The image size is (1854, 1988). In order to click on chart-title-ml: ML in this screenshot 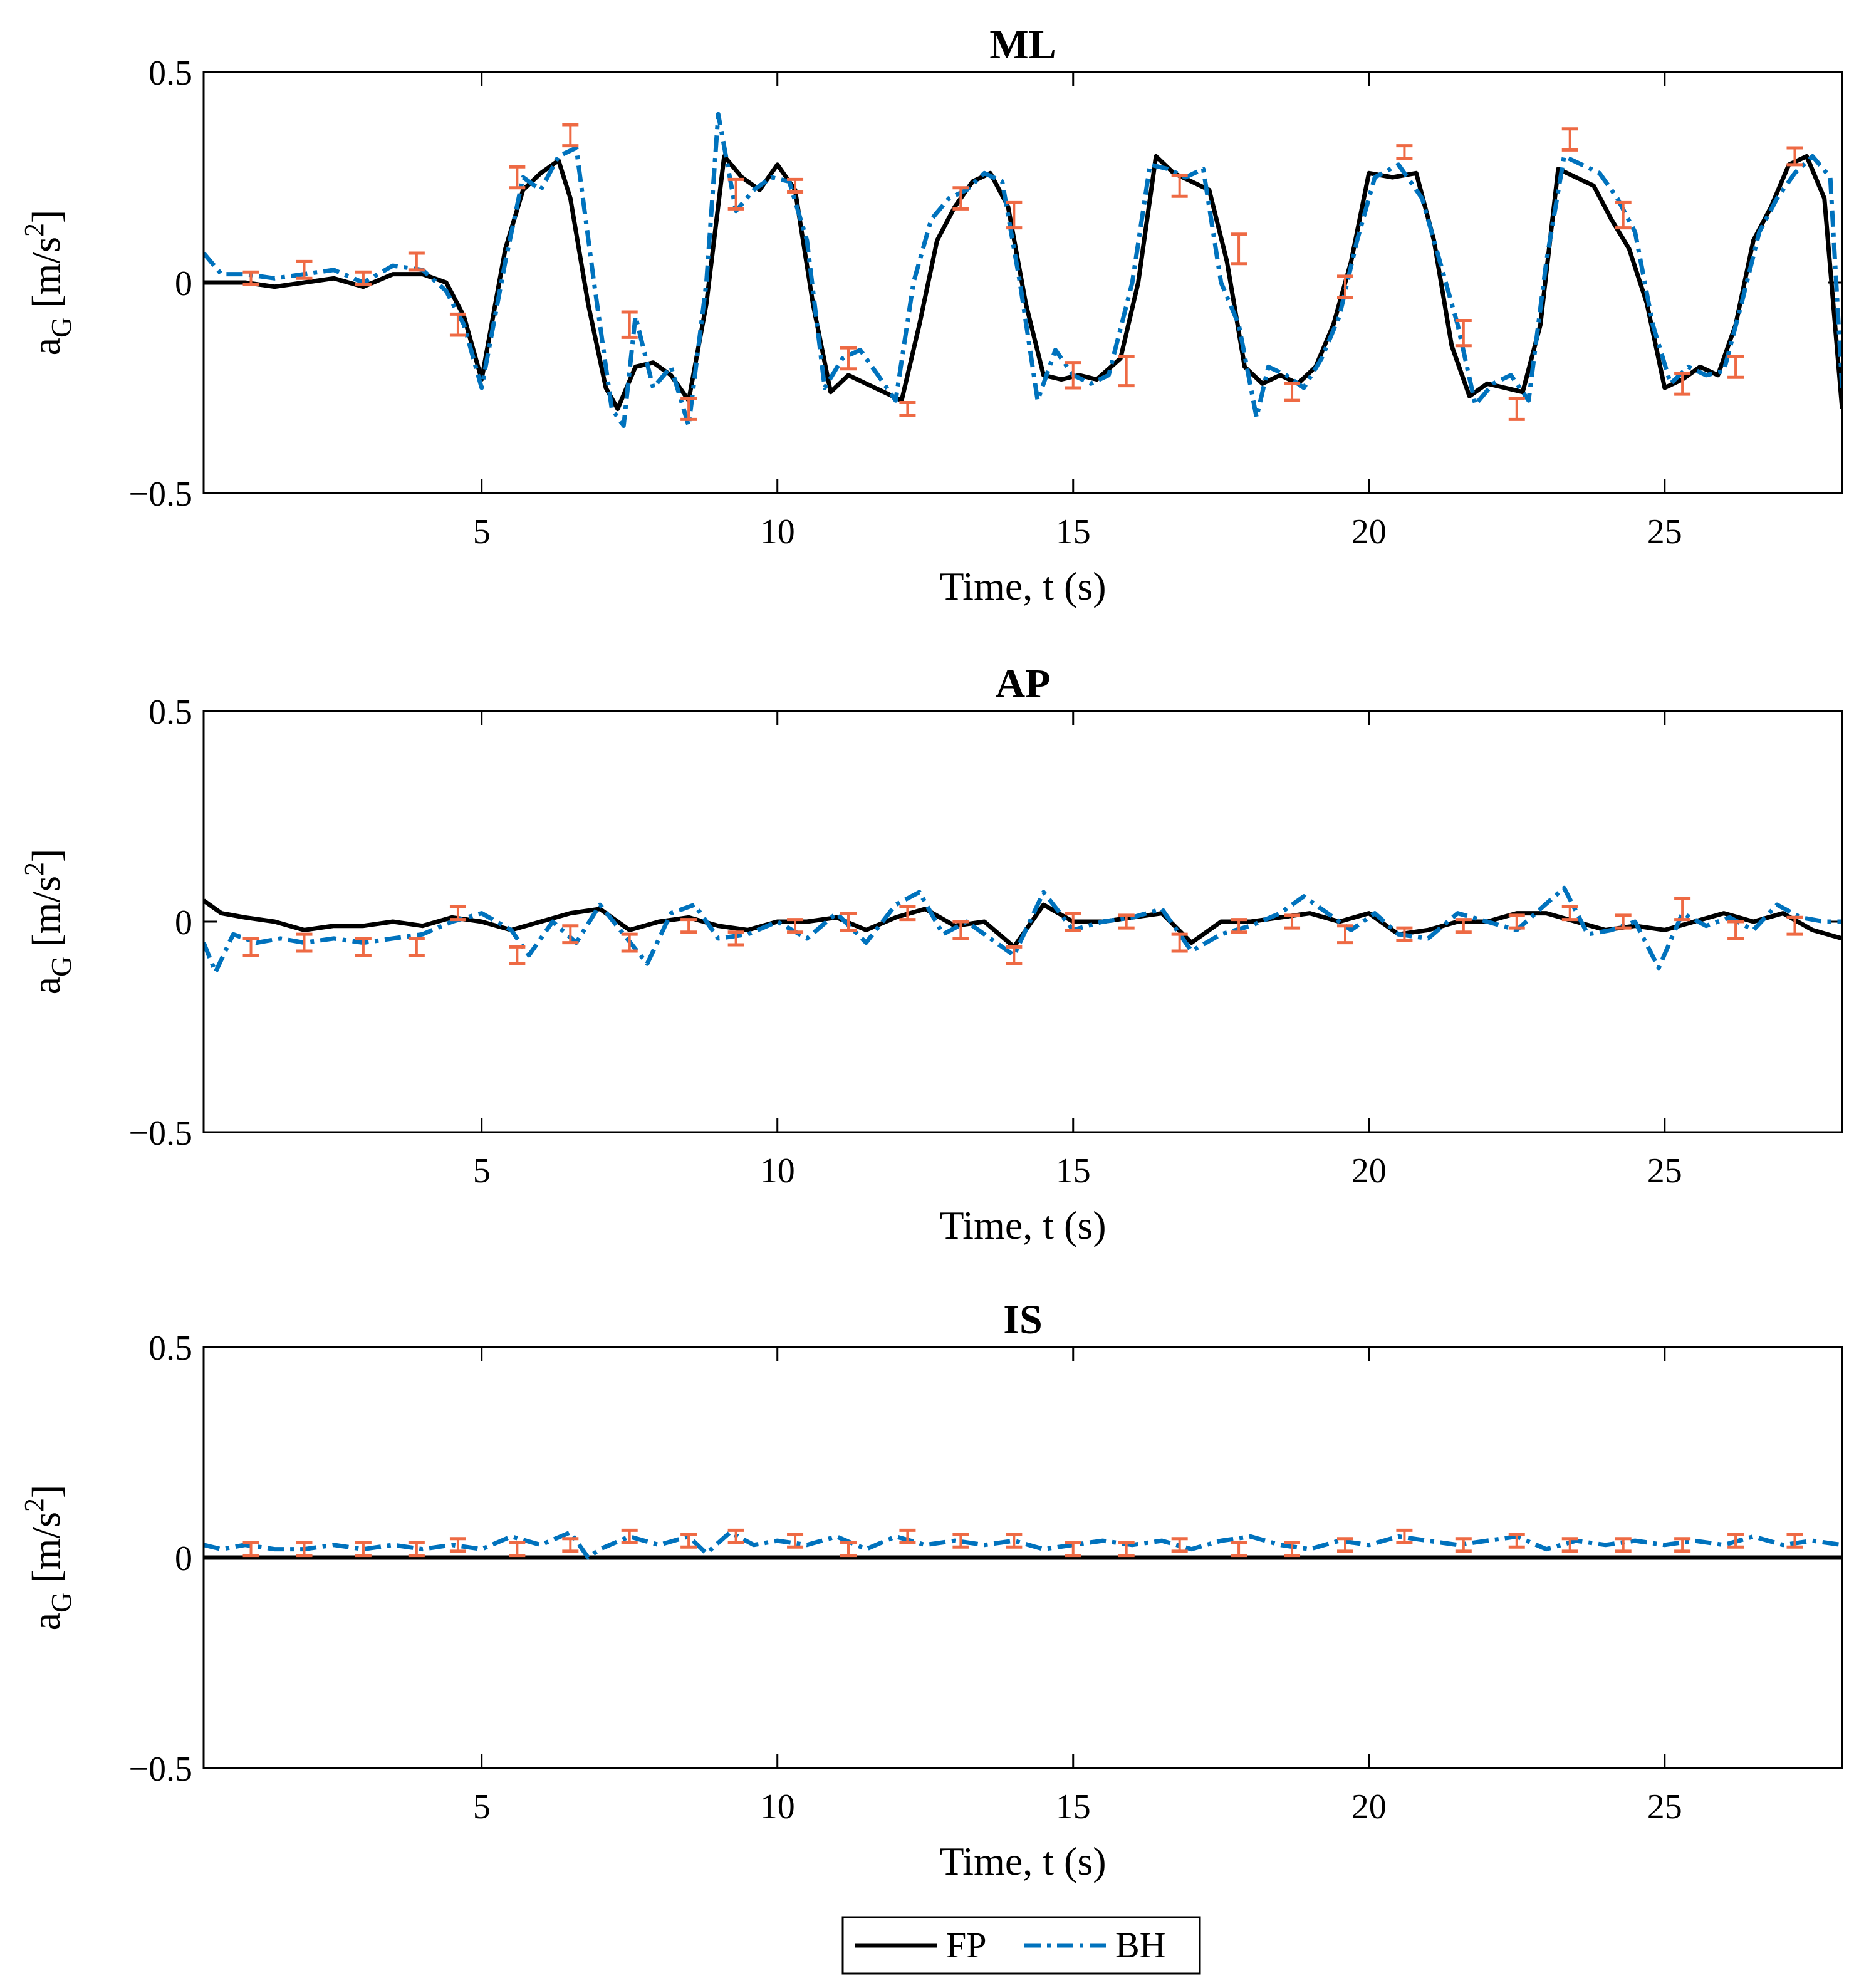, I will do `click(1022, 45)`.